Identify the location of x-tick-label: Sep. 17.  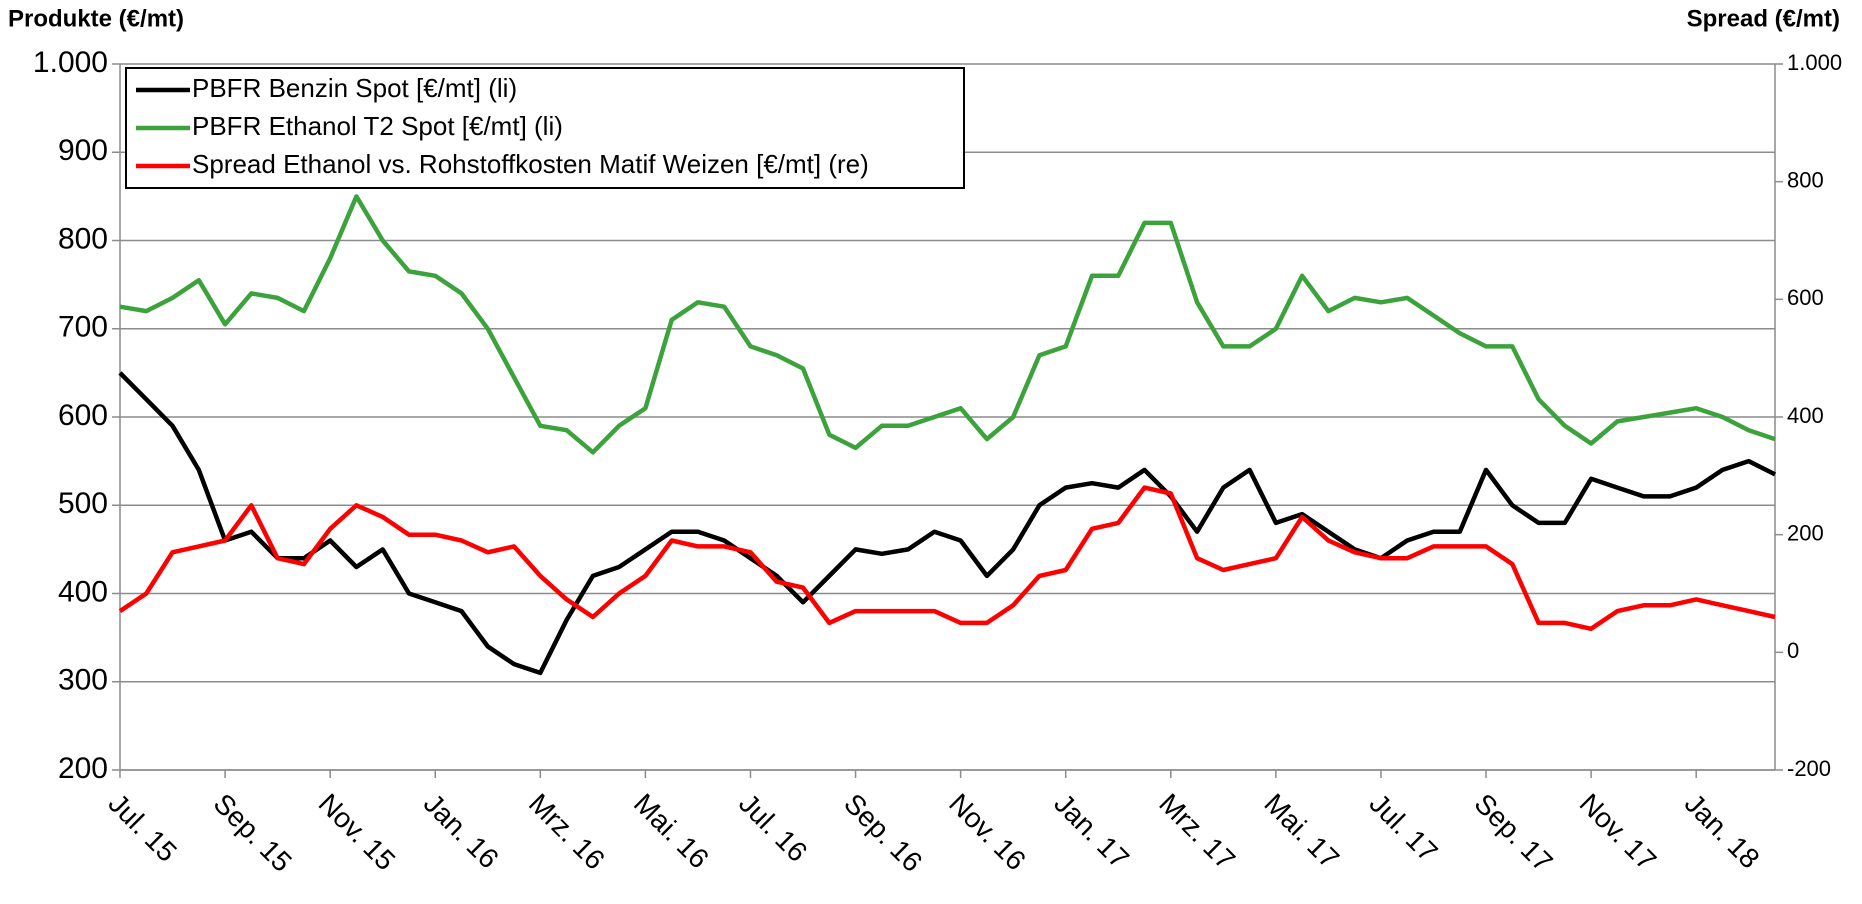
(1514, 833).